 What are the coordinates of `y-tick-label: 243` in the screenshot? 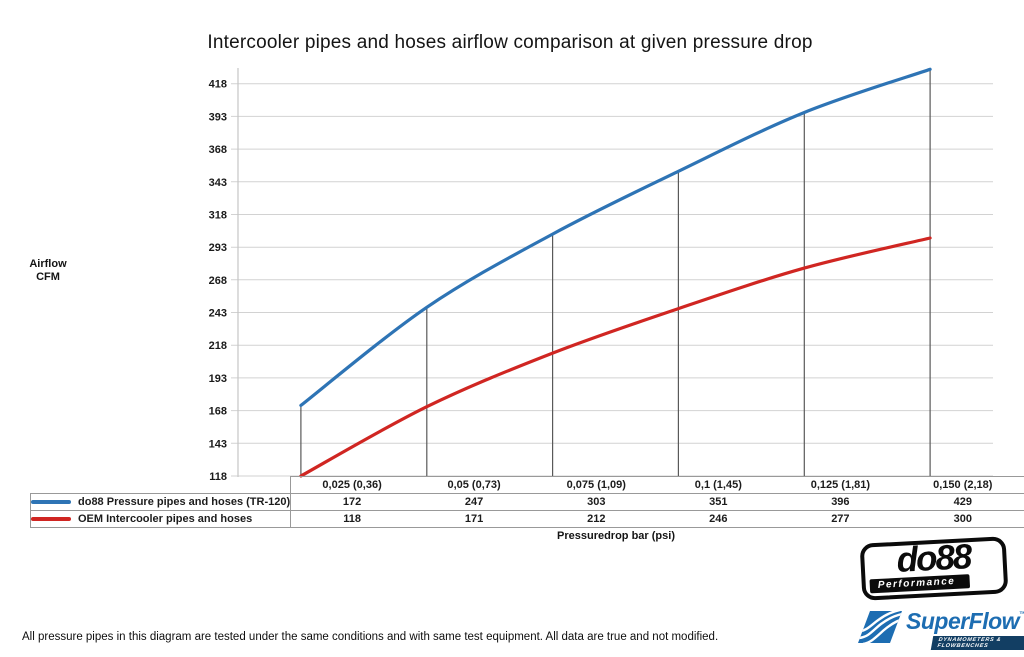 It's located at (218, 314).